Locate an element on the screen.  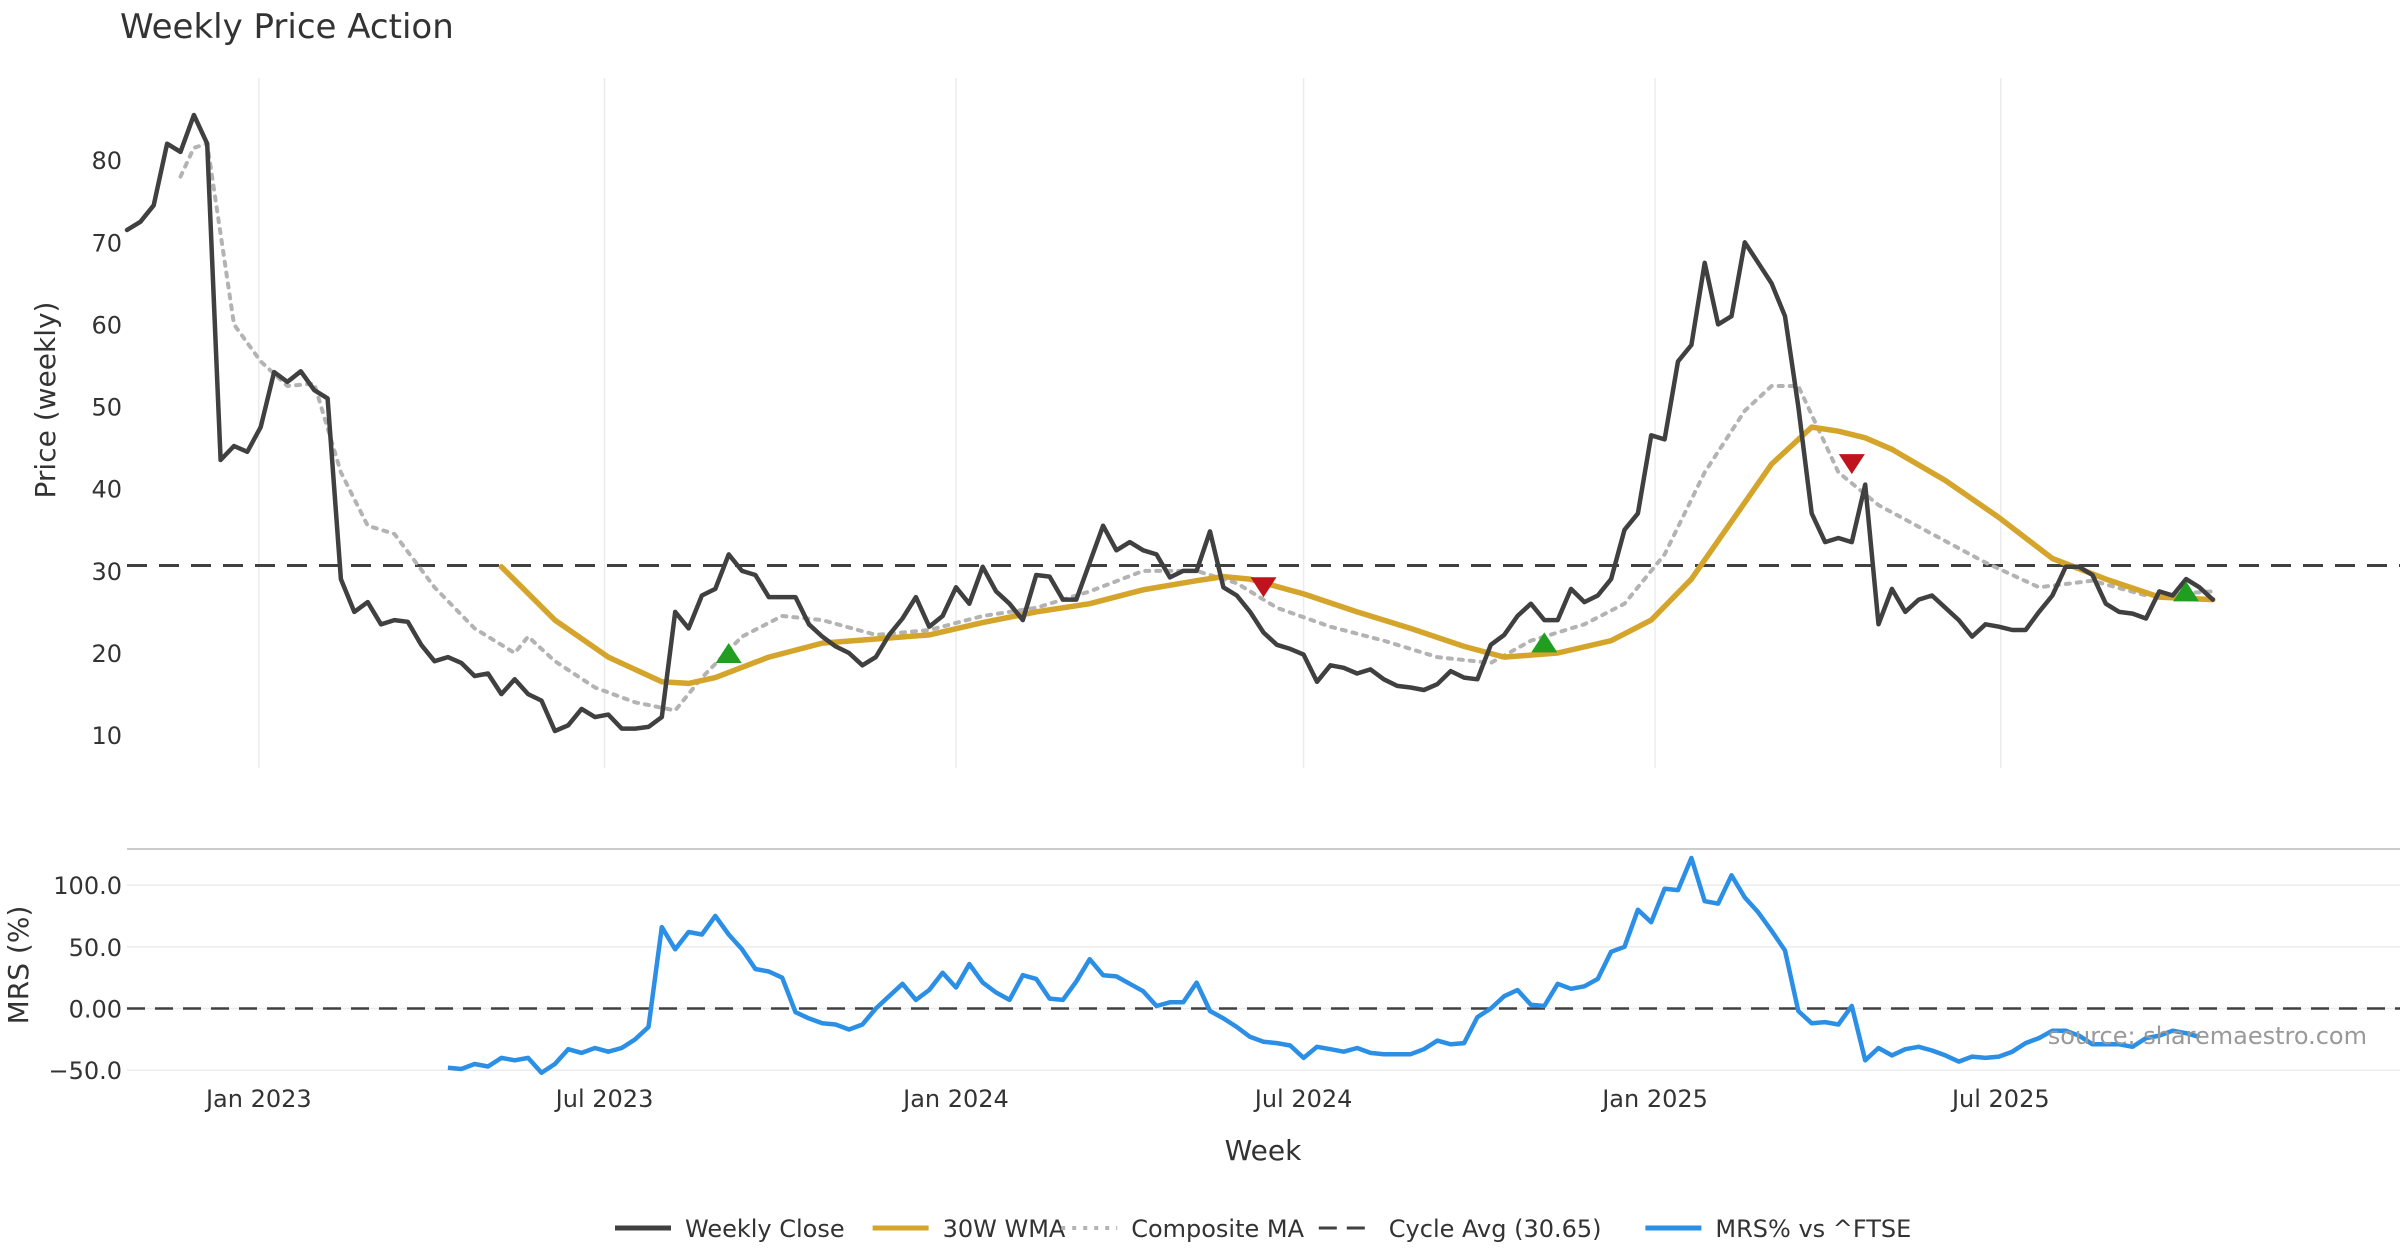
legend-item: Composite MA is located at coordinates (1183, 1229).